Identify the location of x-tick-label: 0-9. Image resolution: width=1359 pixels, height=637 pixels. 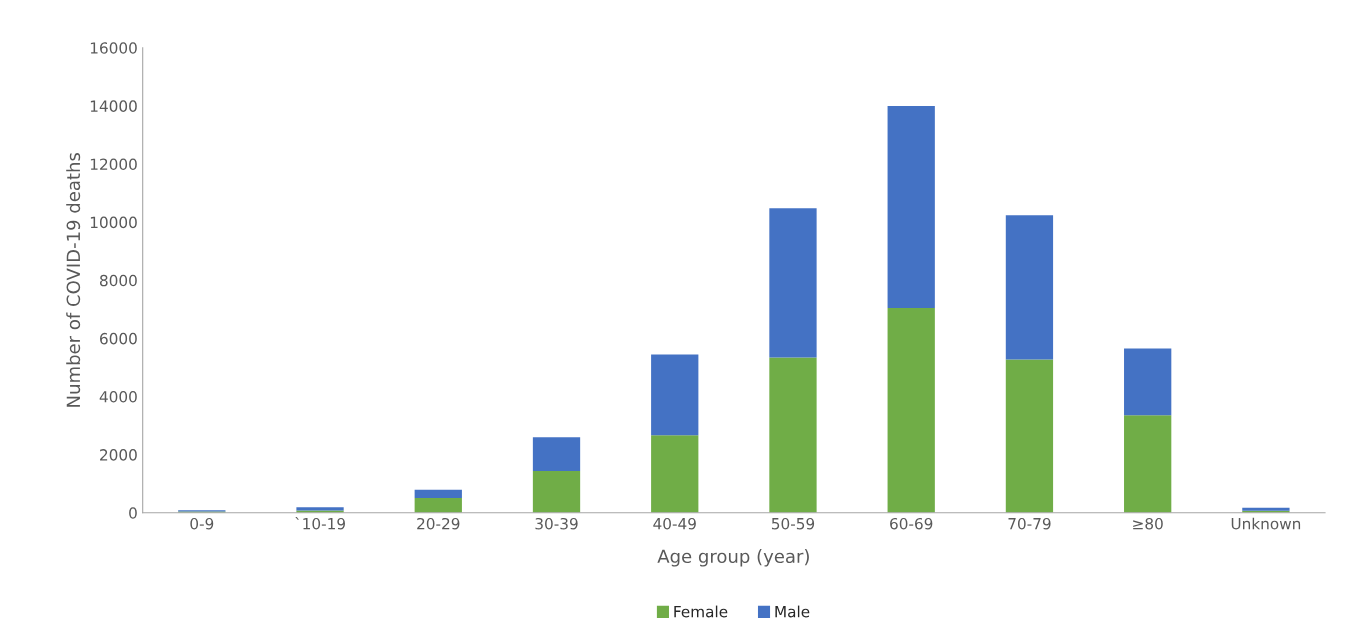
(202, 523).